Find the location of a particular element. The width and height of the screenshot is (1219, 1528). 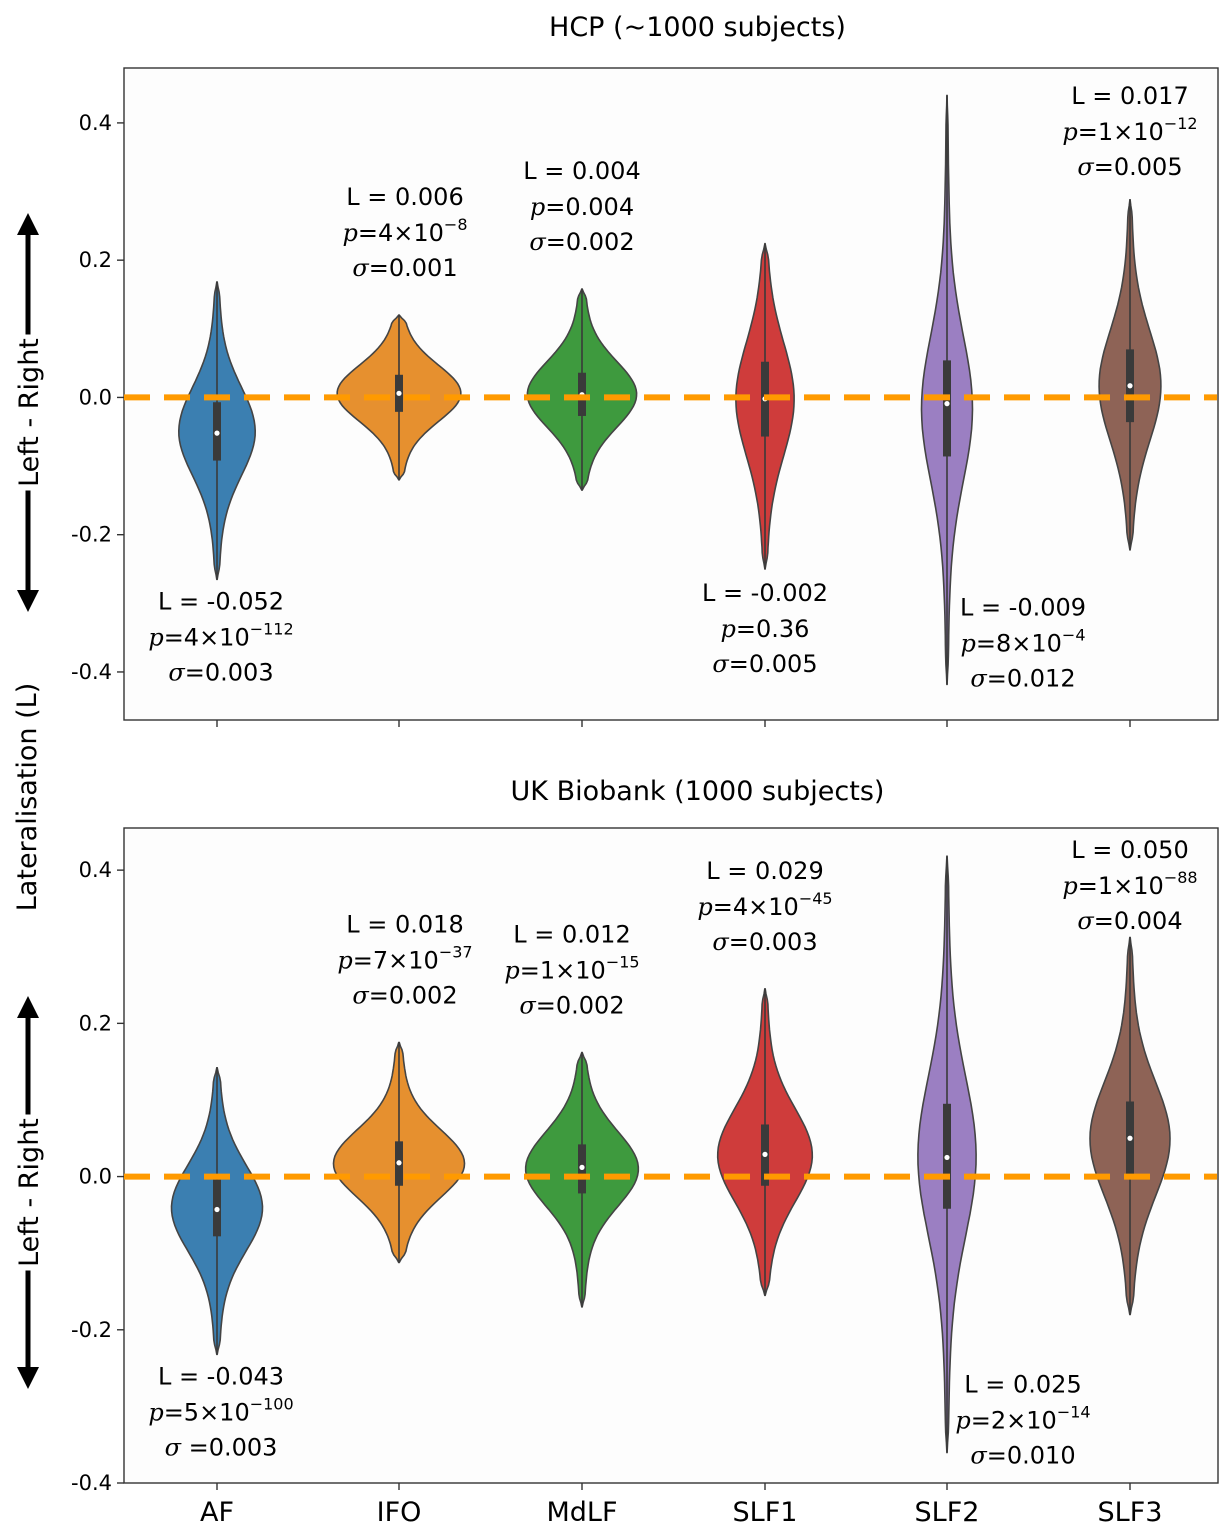

annotation-slf2: L = 0.025 p=2×10−14 σ=0.010 is located at coordinates (1022, 1419).